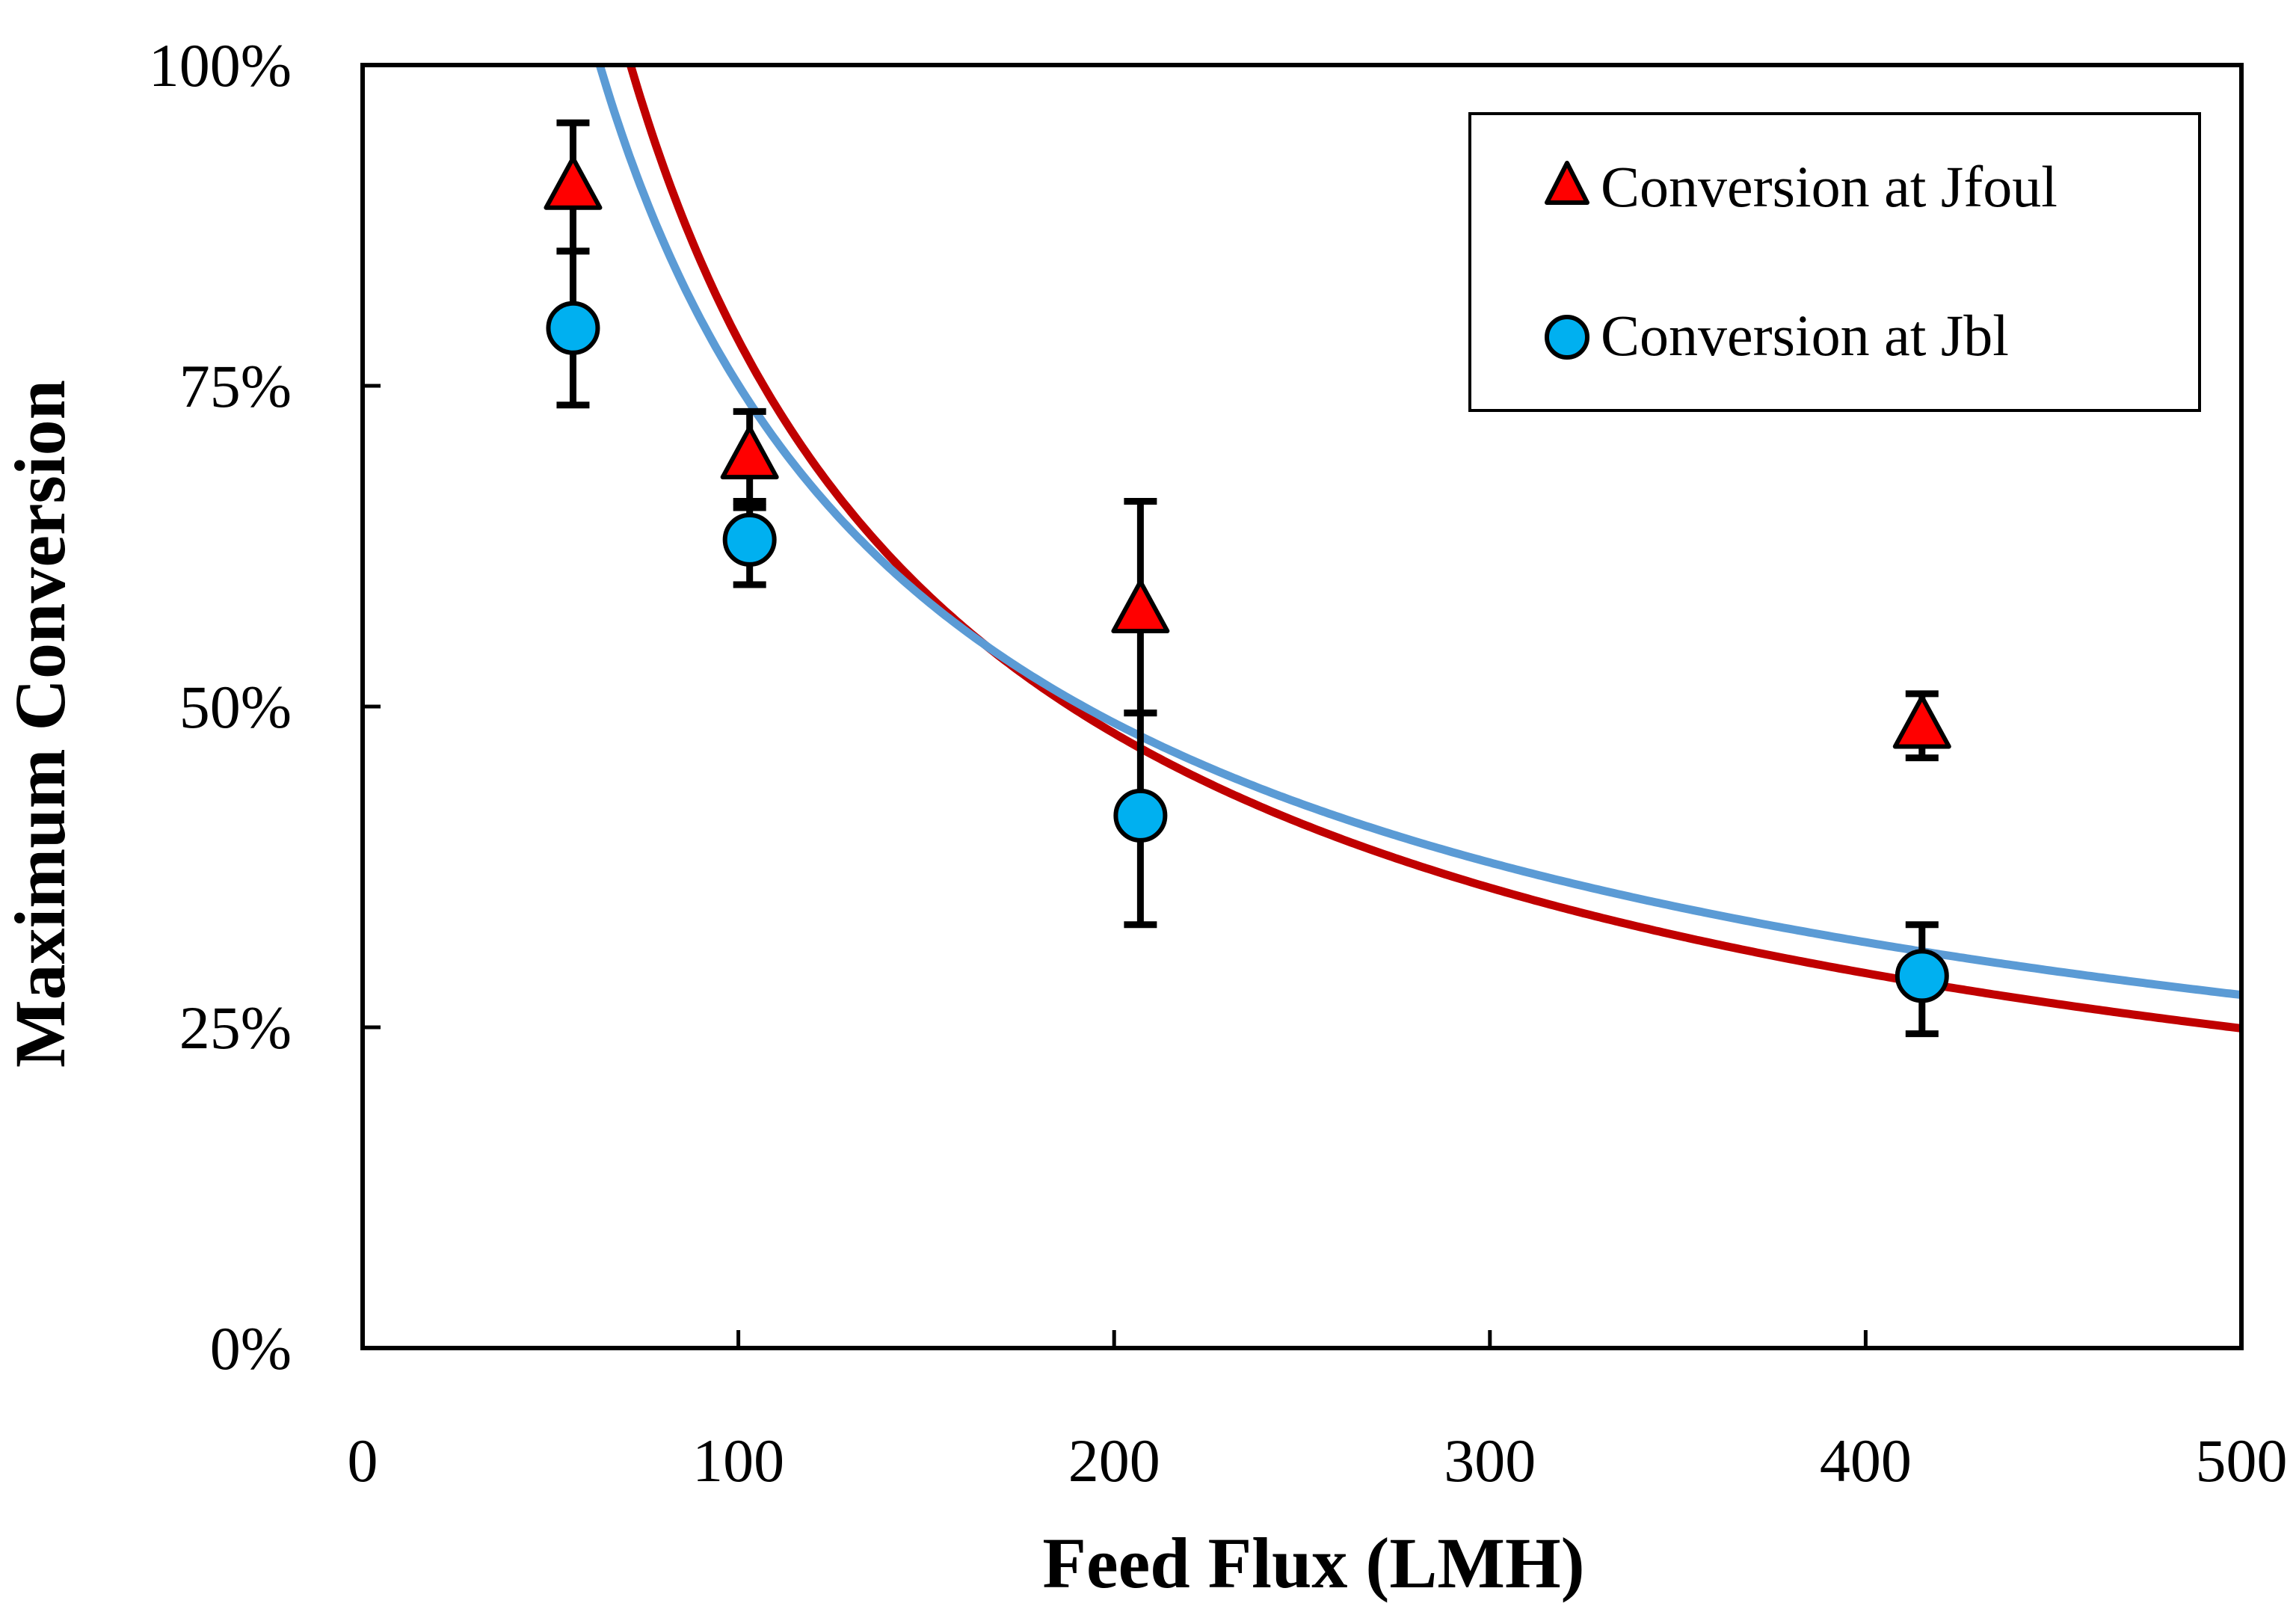 This screenshot has height=1603, width=2296. Describe the element at coordinates (40, 724) in the screenshot. I see `y-axis-title: Maximum Conversion` at that location.